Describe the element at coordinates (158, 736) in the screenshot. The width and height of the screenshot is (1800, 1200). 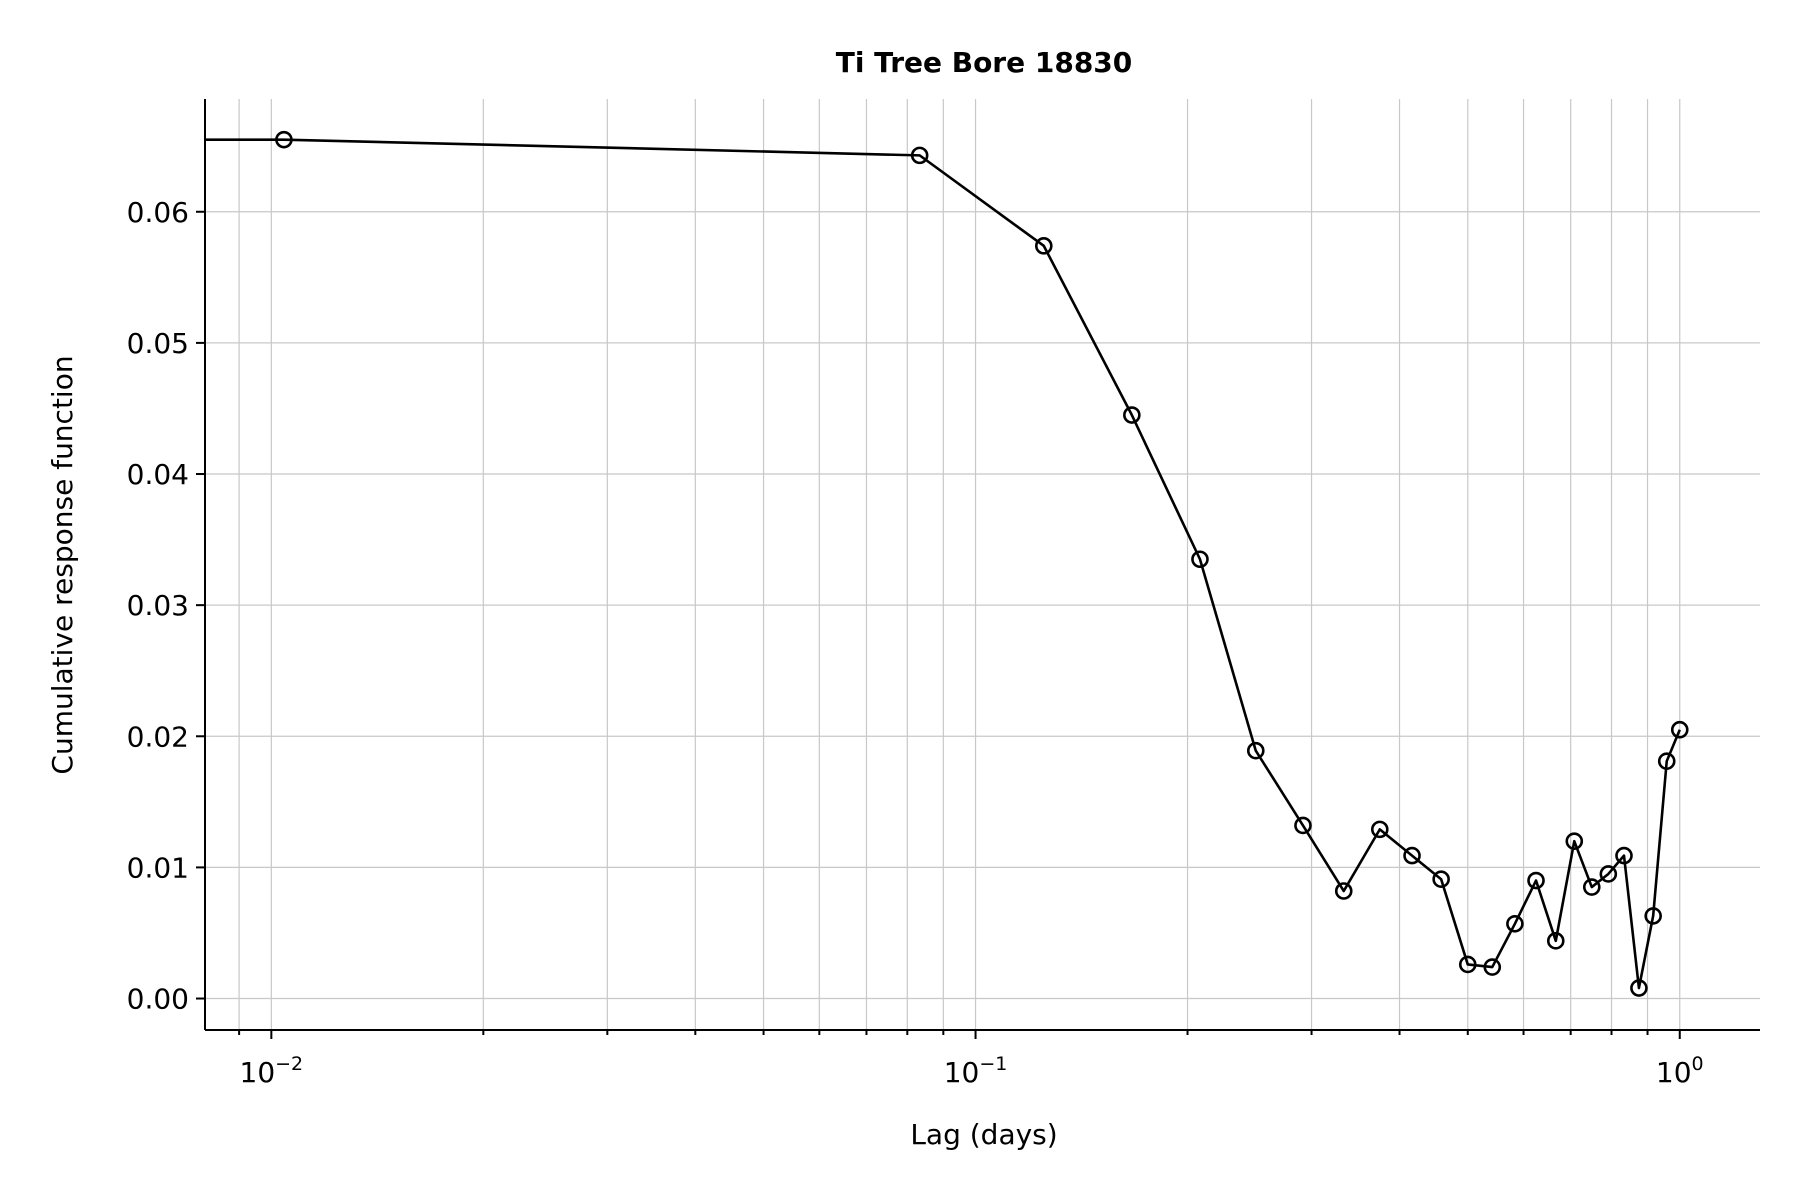
I see `y-tick-label: 0.02` at that location.